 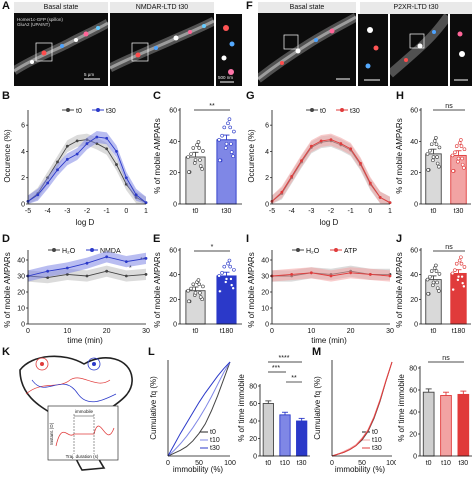 What do you see at coordinates (317, 408) in the screenshot?
I see `y-axis-label: Cumulative fq (%)` at bounding box center [317, 408].